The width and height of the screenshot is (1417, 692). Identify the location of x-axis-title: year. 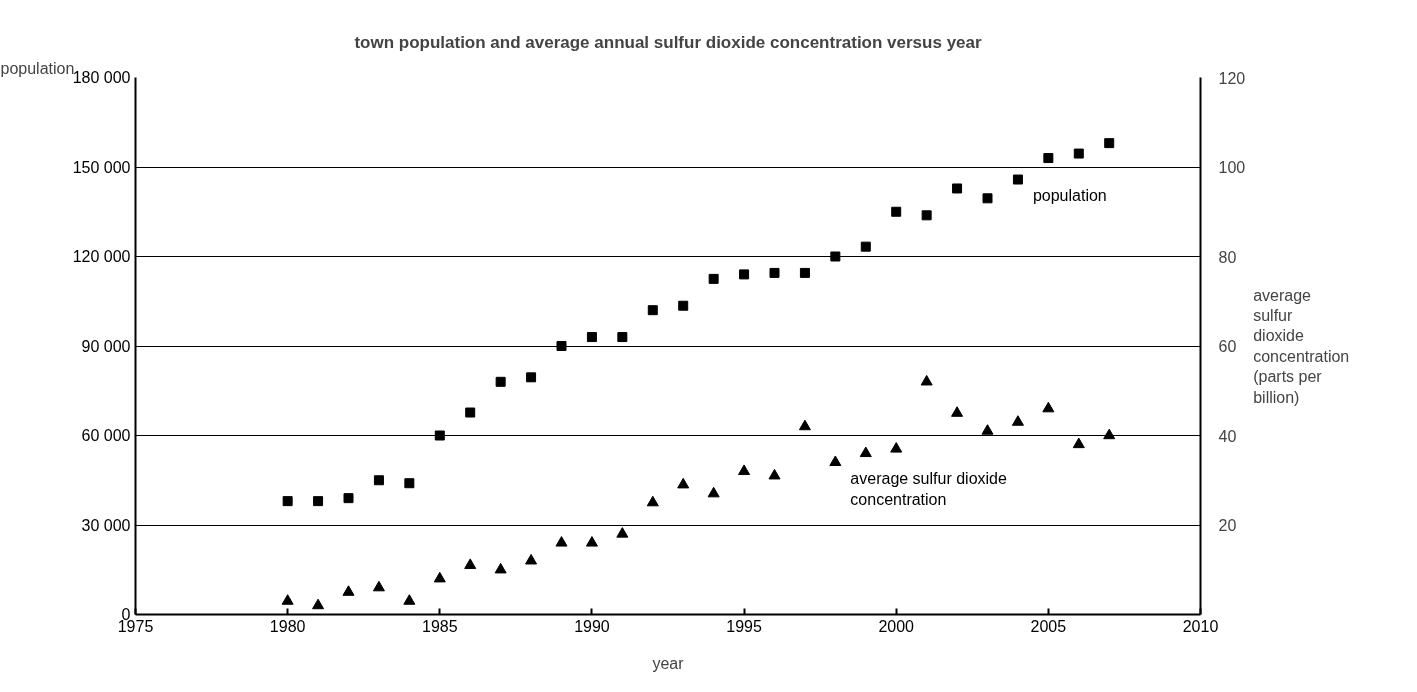
(668, 663).